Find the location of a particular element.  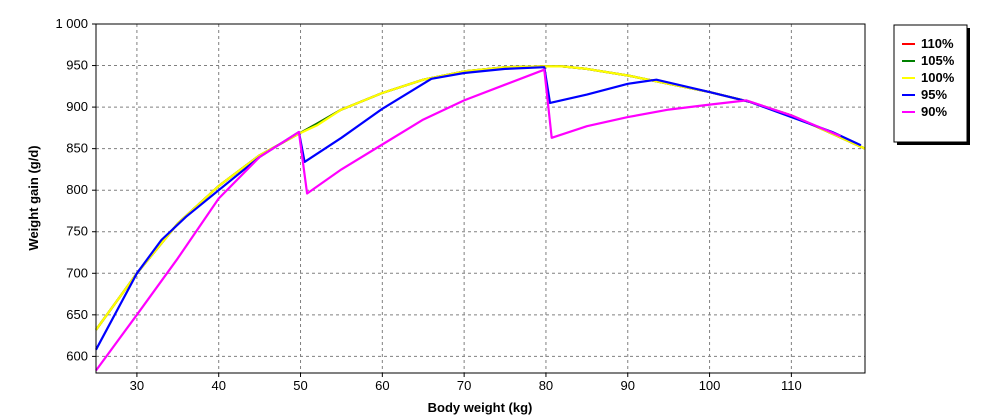

legend-label: 100% is located at coordinates (938, 77).